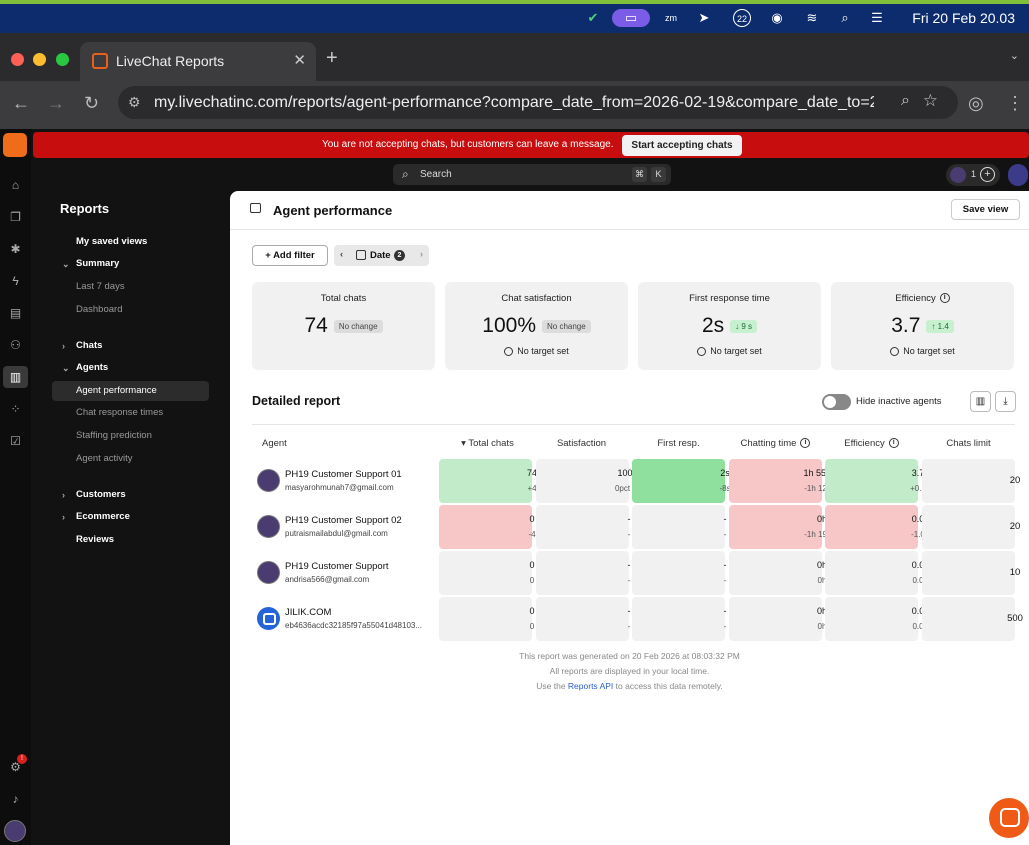 Image resolution: width=1029 pixels, height=845 pixels. I want to click on apps-icon: ⁘, so click(15, 409).